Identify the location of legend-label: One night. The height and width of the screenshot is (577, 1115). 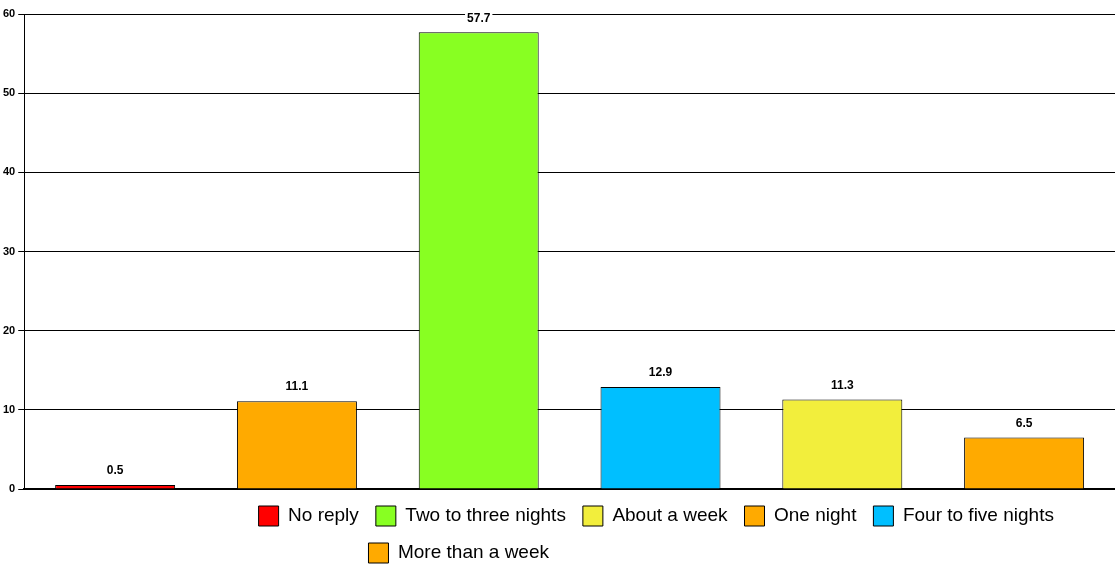
(816, 515).